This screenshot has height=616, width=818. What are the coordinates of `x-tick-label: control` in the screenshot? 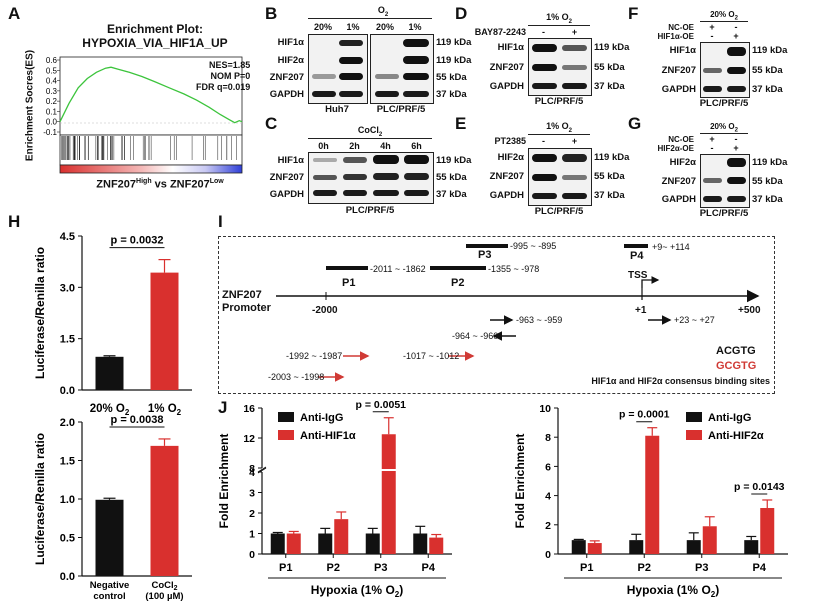 It's located at (109, 596).